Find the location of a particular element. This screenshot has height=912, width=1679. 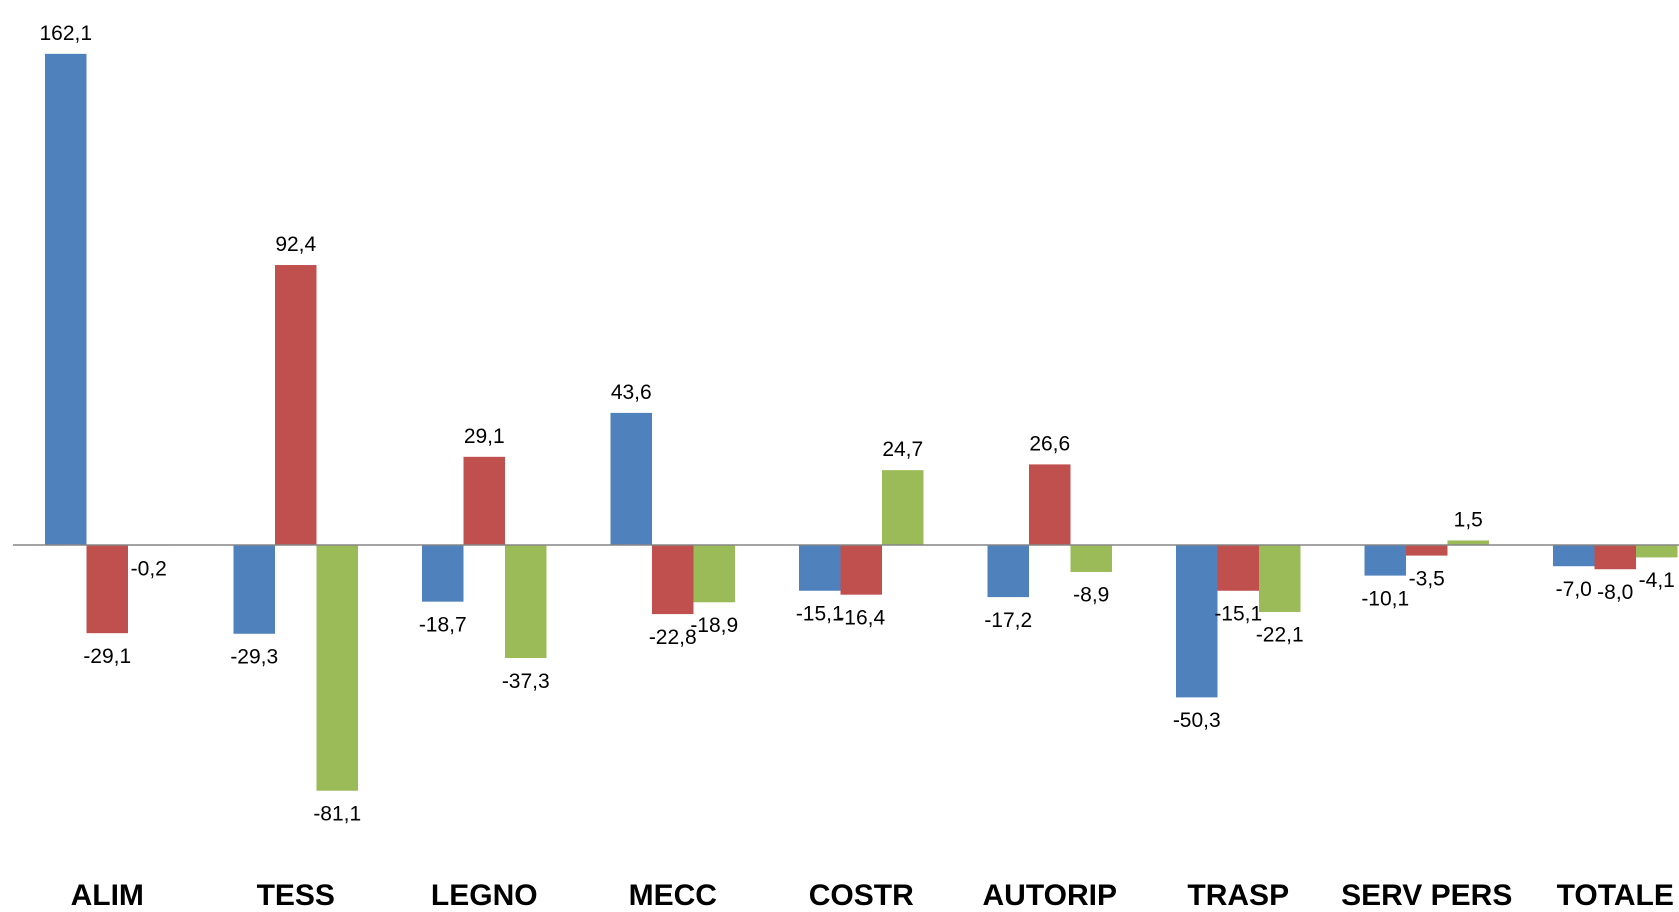

data-label-trasp-s1: -50,3 is located at coordinates (1197, 720).